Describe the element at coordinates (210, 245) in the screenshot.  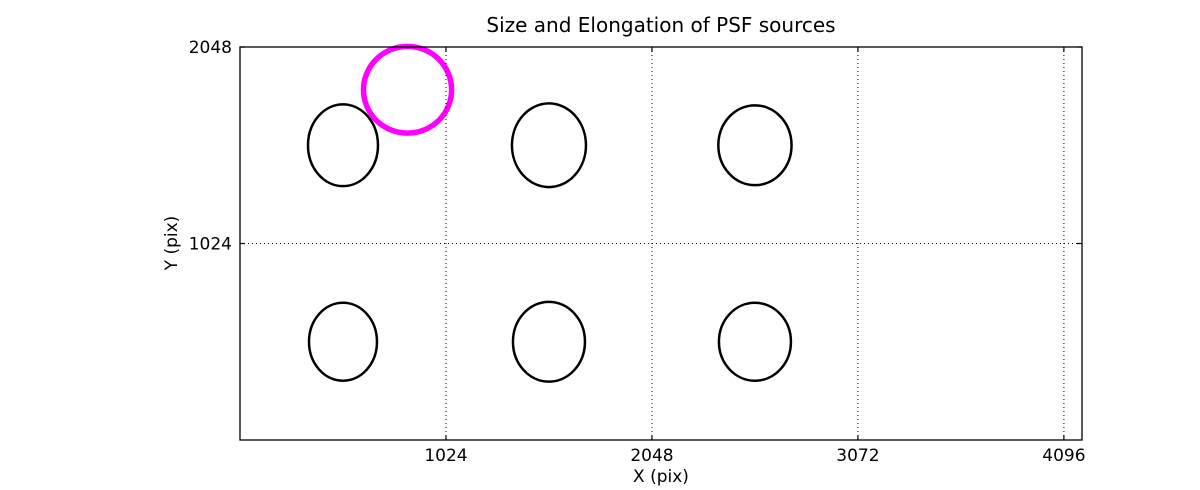
I see `y-tick-label: 1024` at that location.